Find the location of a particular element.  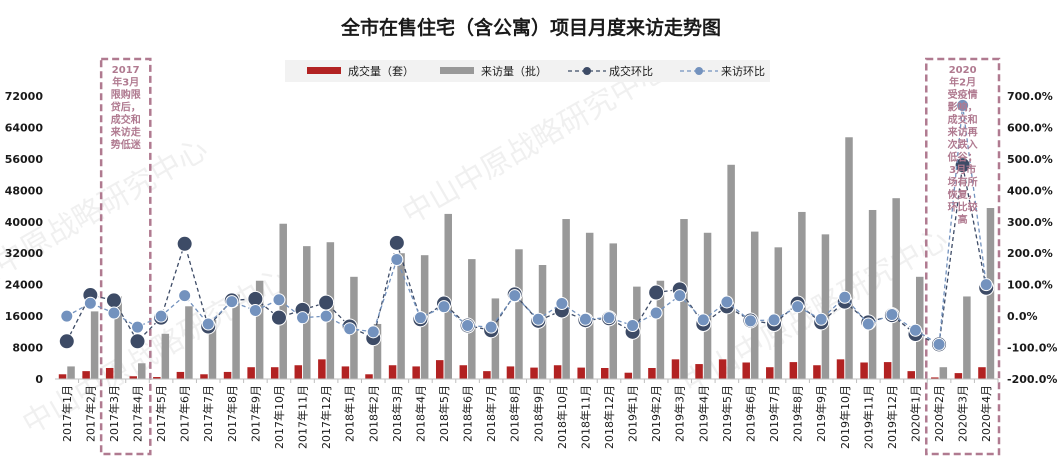

annotation-line: 恢复， is located at coordinates (963, 194).